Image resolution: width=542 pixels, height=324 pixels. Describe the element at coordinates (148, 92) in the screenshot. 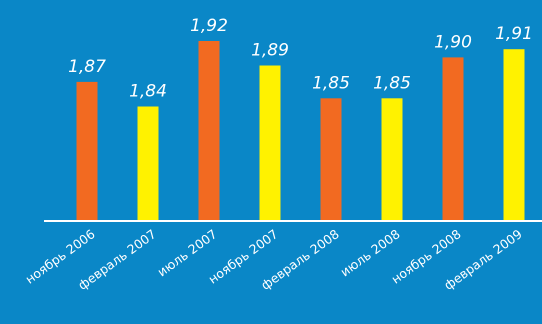

I see `data-label: 1,84` at that location.